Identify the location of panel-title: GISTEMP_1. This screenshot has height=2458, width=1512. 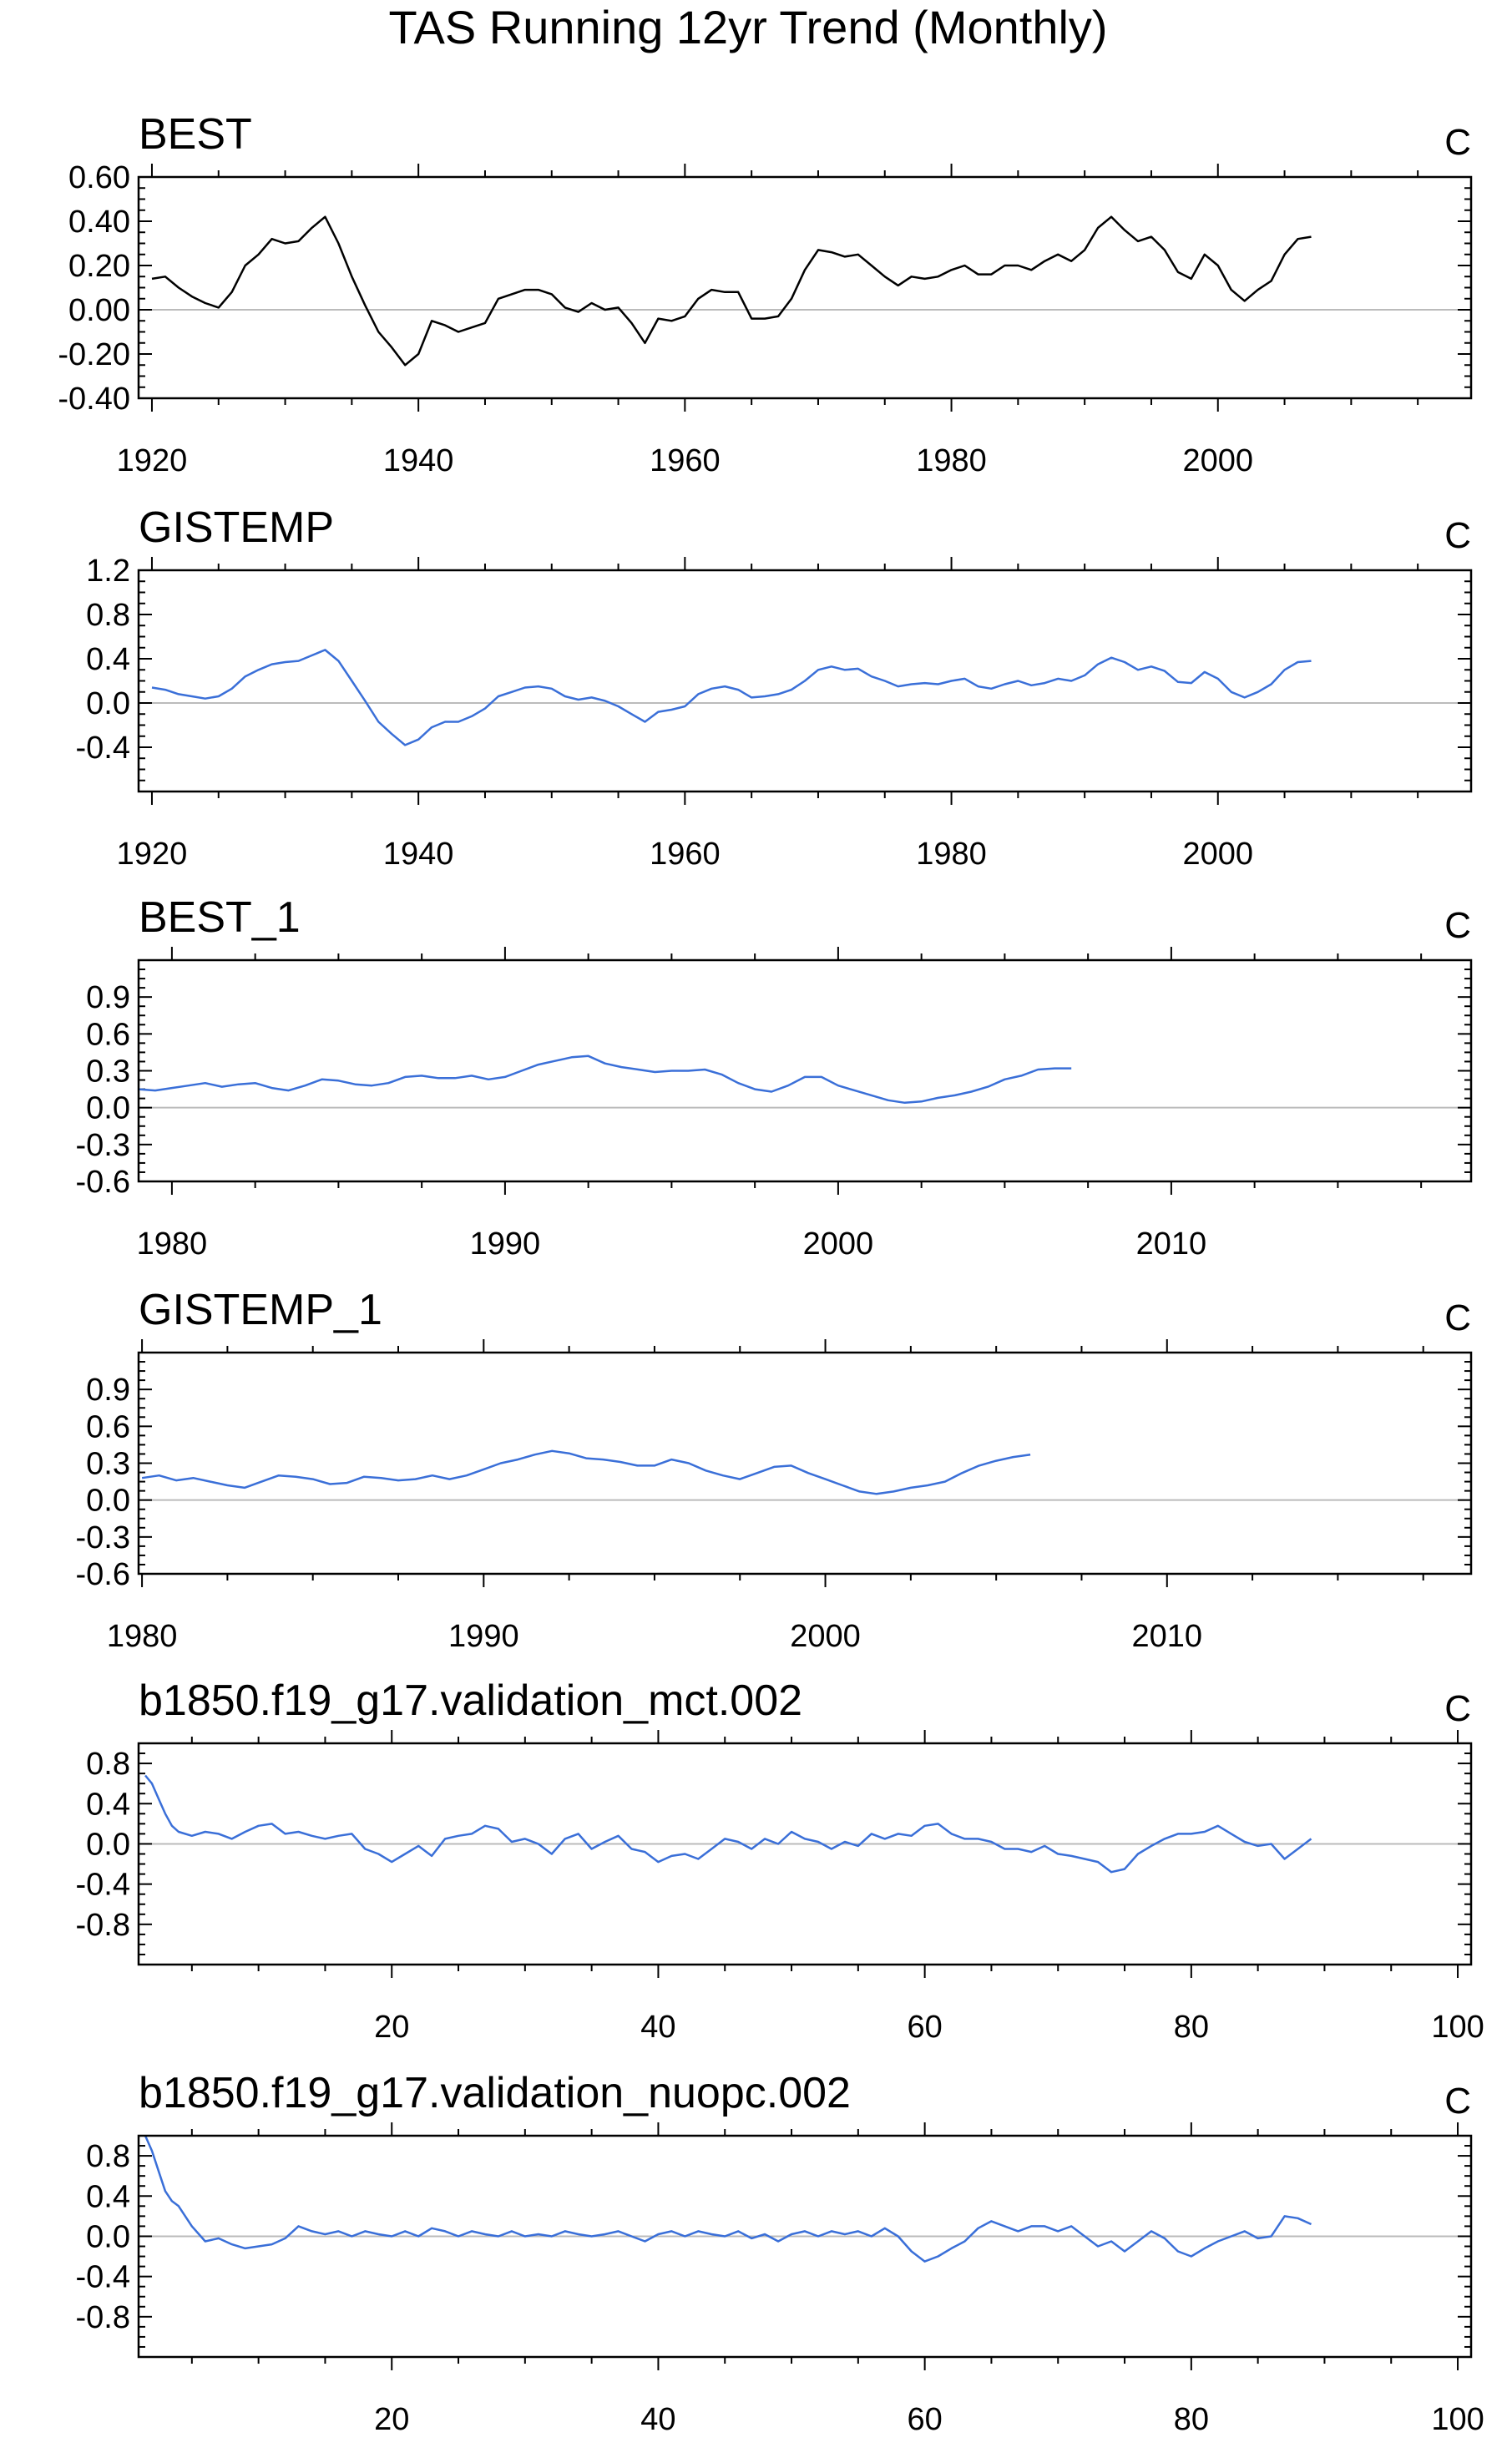
(260, 1310).